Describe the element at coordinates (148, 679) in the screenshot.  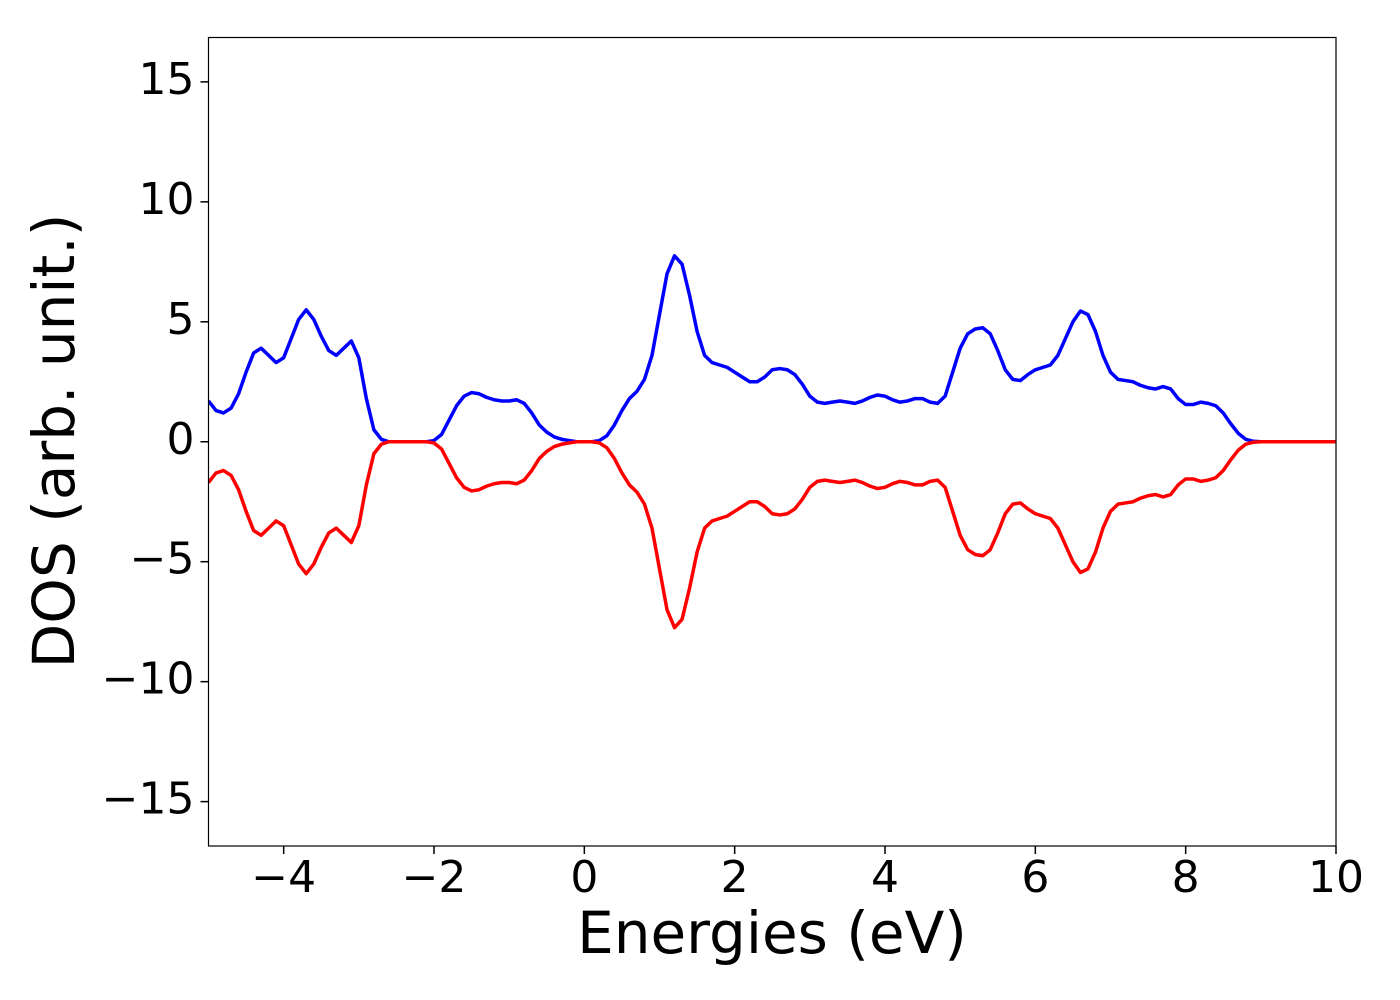
I see `y-tick-label: −10` at that location.